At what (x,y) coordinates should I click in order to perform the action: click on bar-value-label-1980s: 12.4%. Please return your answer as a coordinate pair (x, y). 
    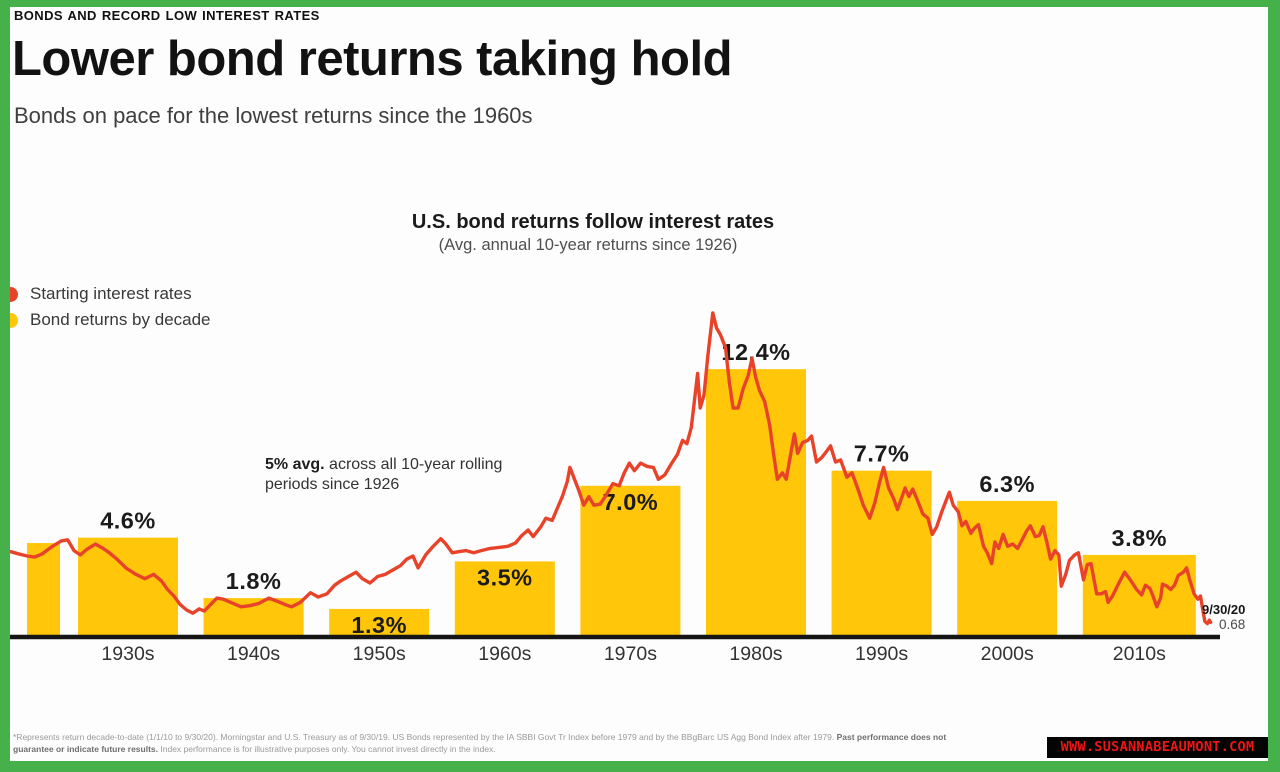
    Looking at the image, I should click on (755, 352).